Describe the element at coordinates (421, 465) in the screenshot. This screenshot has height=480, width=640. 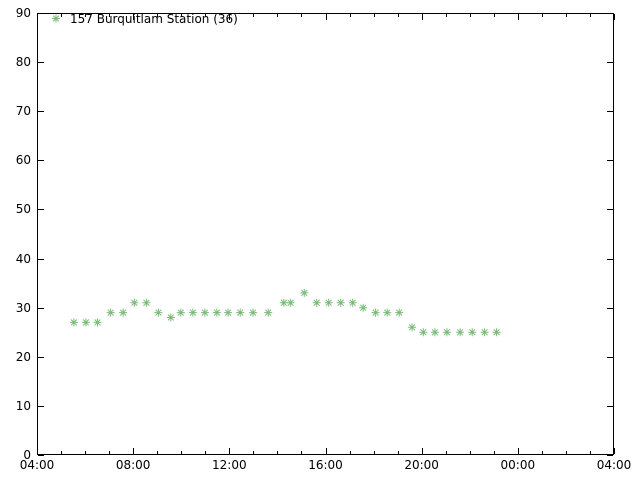
I see `x-tick-label: 20:00` at that location.